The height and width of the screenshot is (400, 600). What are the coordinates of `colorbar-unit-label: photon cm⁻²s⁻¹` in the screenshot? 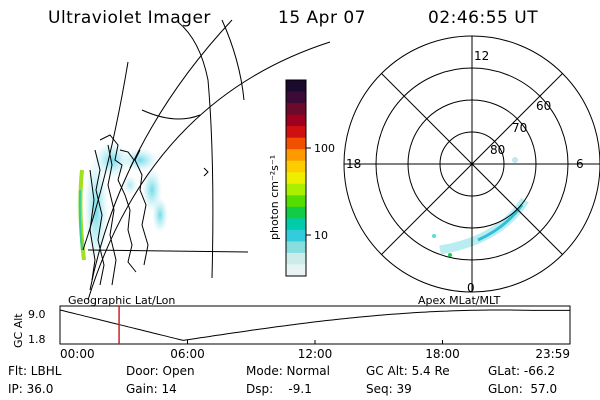 It's located at (274, 197).